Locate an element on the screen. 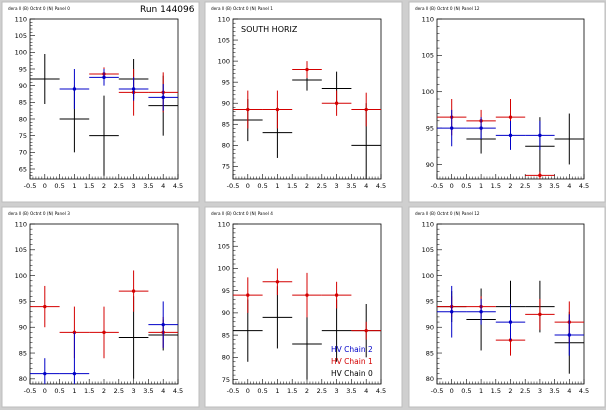 This screenshot has height=410, width=606. x-tick-label: 1.5 is located at coordinates (89, 186).